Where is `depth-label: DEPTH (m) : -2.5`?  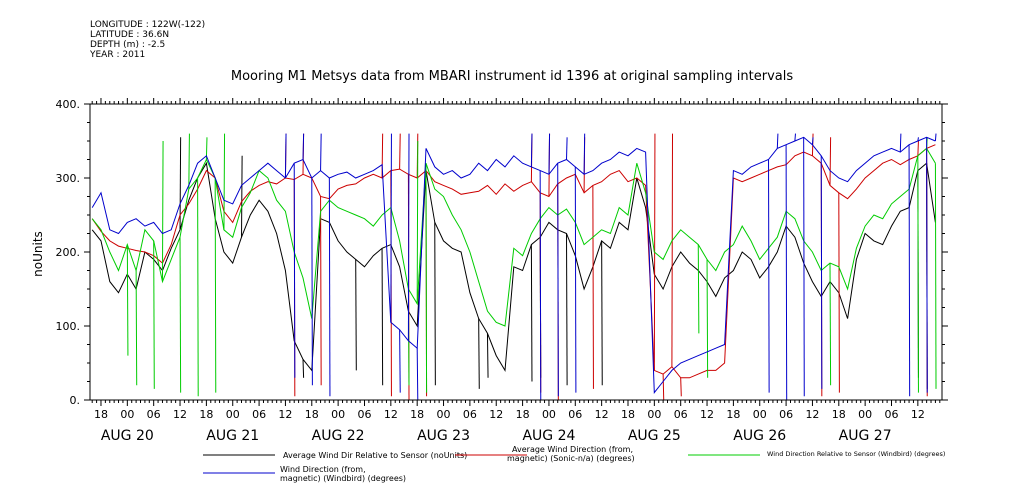 depth-label: DEPTH (m) : -2.5 is located at coordinates (128, 45).